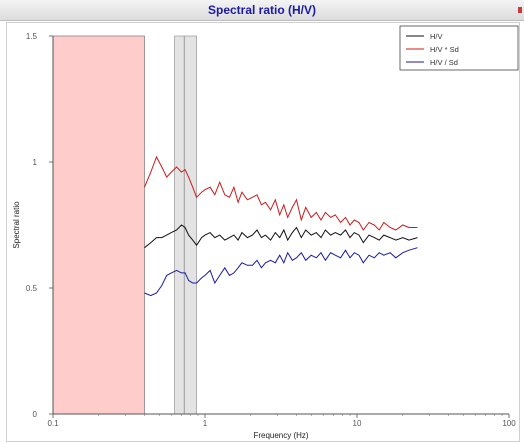 Image resolution: width=524 pixels, height=444 pixels. I want to click on x-tick-label: 100, so click(509, 423).